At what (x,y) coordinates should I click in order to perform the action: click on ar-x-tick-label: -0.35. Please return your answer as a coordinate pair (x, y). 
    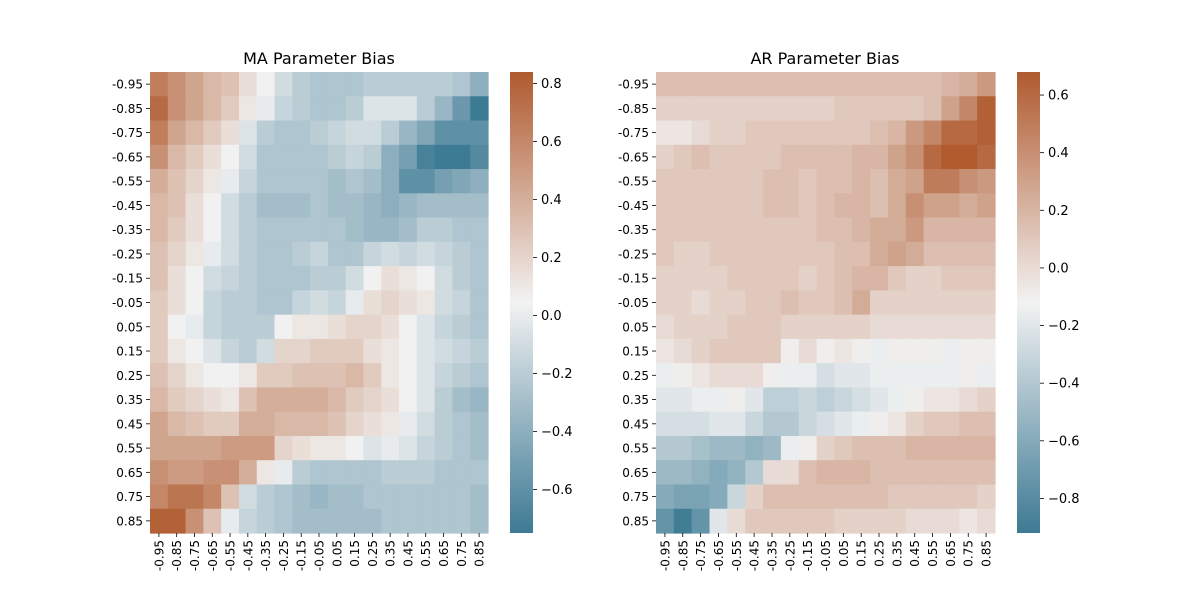
    Looking at the image, I should click on (772, 555).